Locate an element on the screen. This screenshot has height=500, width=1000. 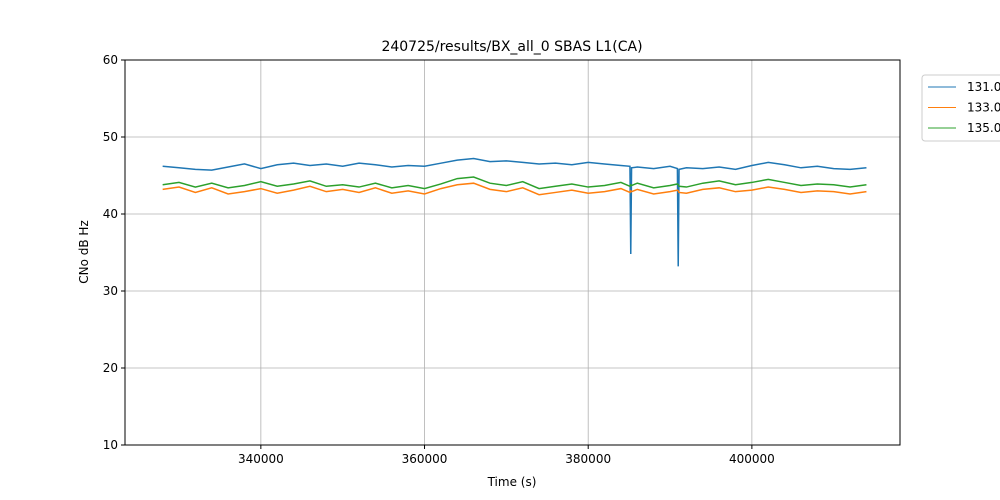
chart-title: 240725/results/BX_all_0 SBAS L1(CA) is located at coordinates (511, 47).